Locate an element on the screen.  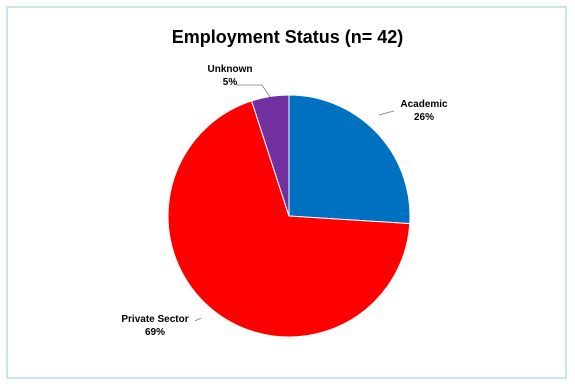
pie-slice-academic is located at coordinates (349, 159).